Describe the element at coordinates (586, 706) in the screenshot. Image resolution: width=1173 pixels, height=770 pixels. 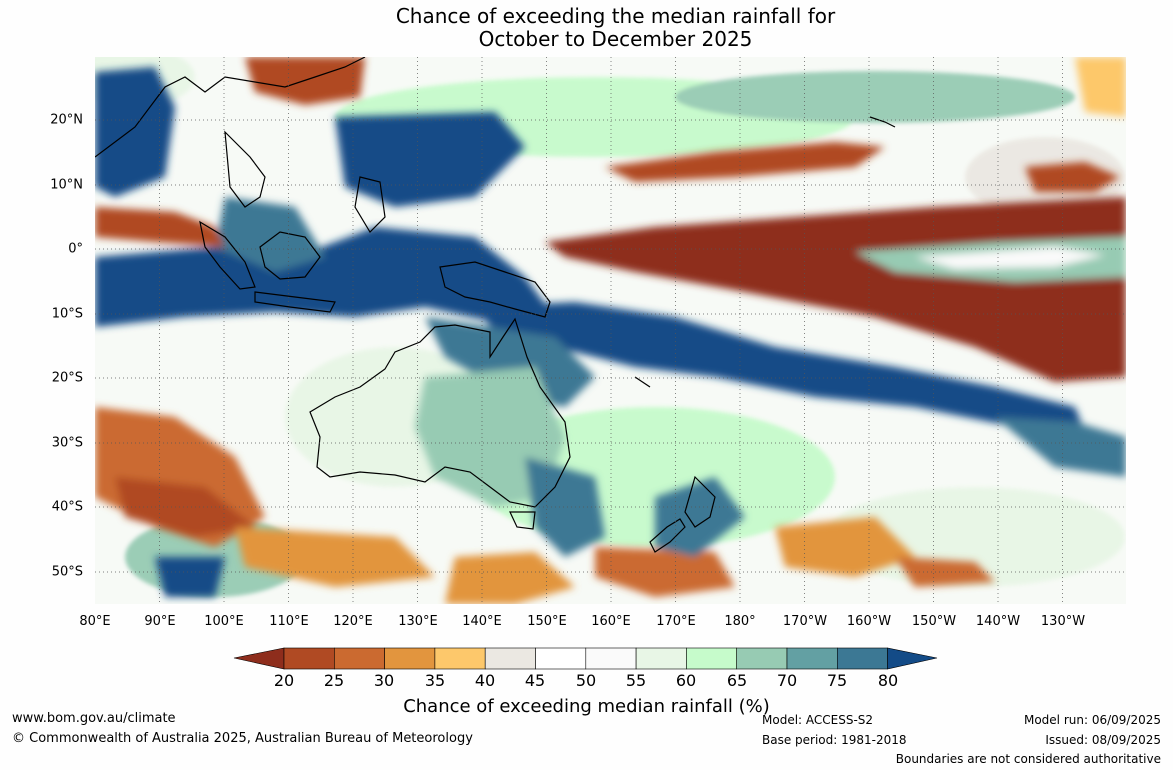
I see `colorbar-label: Chance of exceeding median rainfall (%)` at that location.